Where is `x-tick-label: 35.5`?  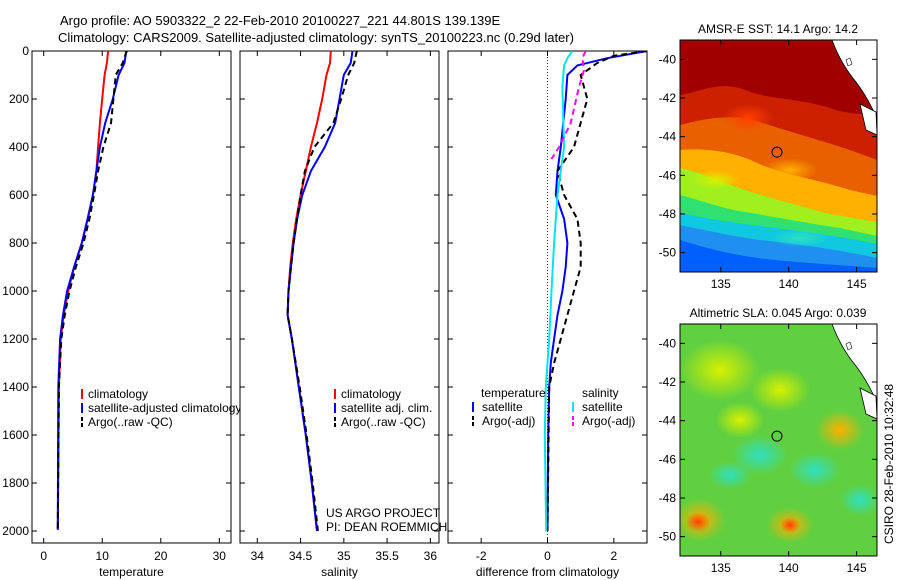 x-tick-label: 35.5 is located at coordinates (387, 556).